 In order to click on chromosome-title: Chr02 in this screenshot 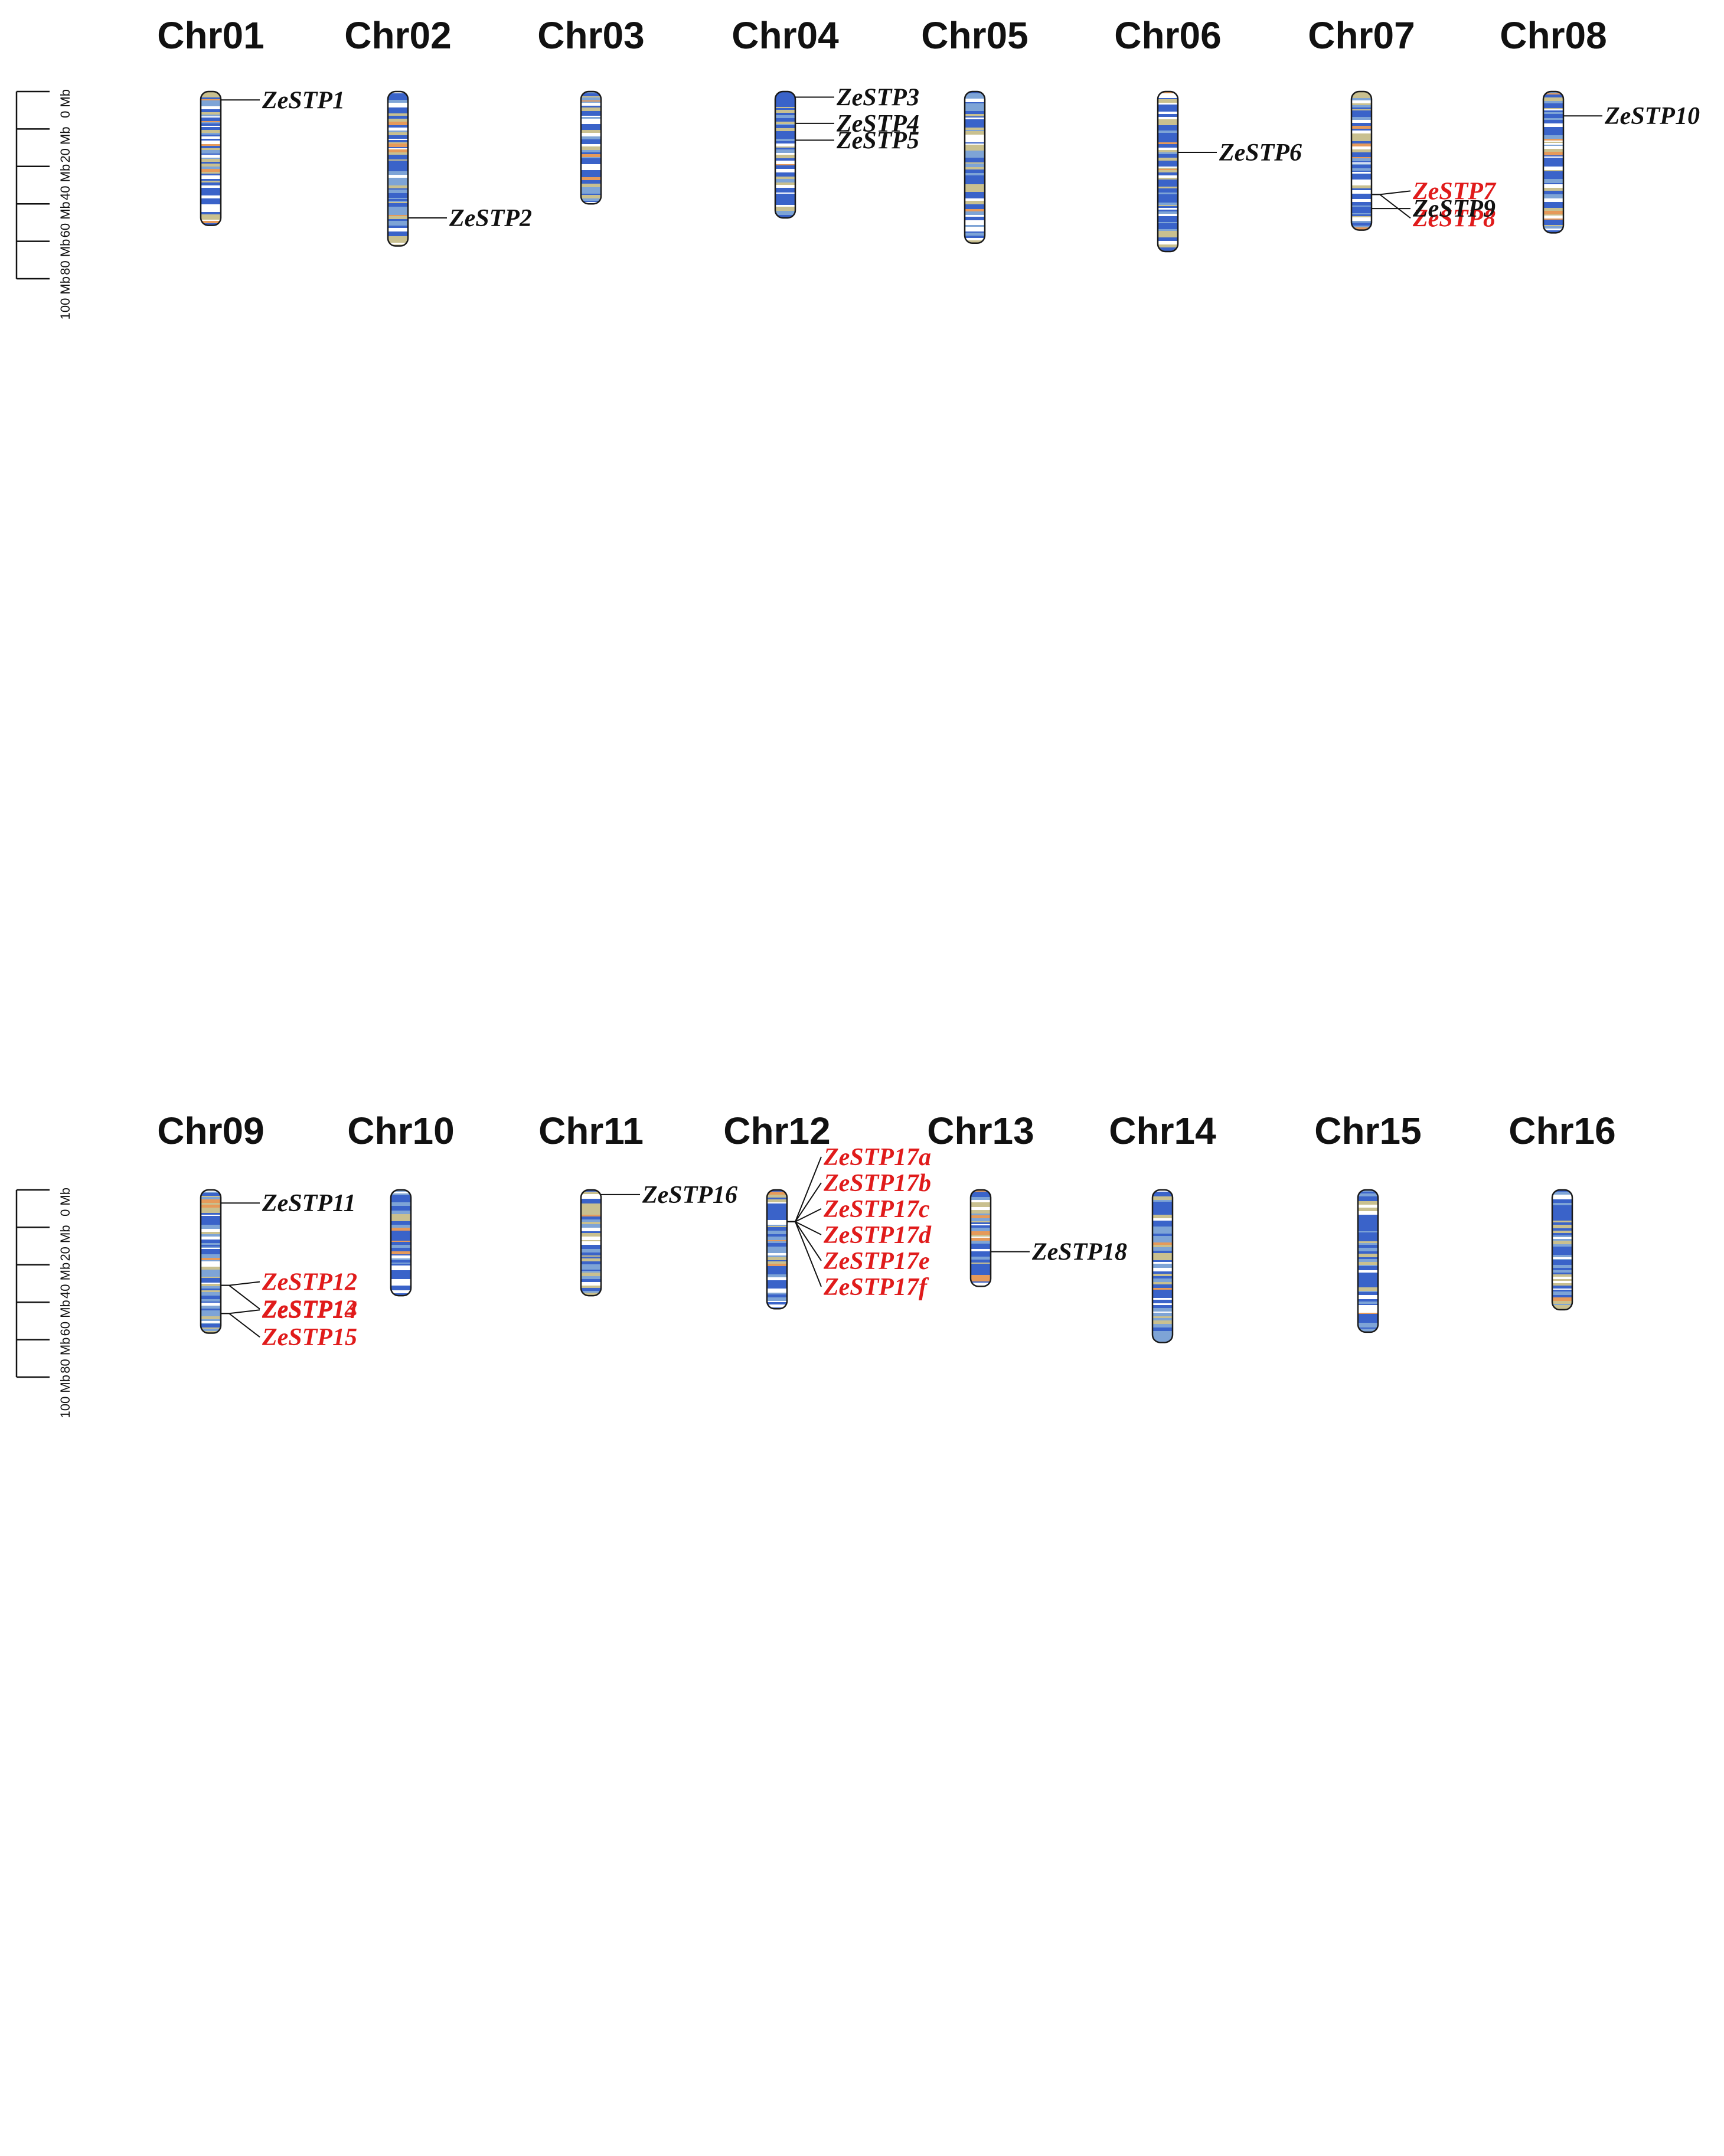, I will do `click(397, 35)`.